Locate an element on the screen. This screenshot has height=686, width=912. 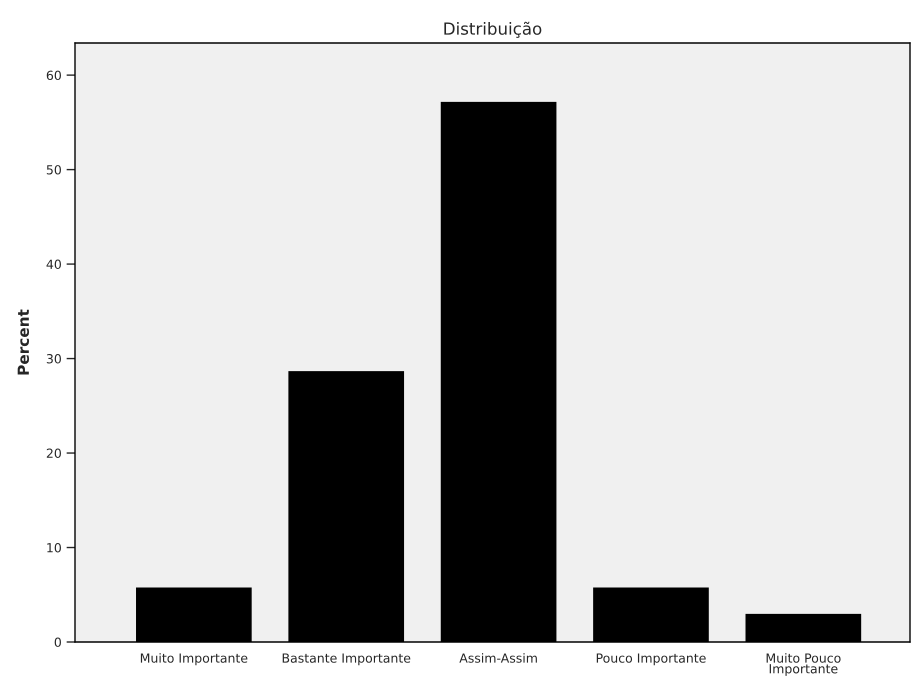
x-tick-label: Bastante Importante is located at coordinates (346, 659).